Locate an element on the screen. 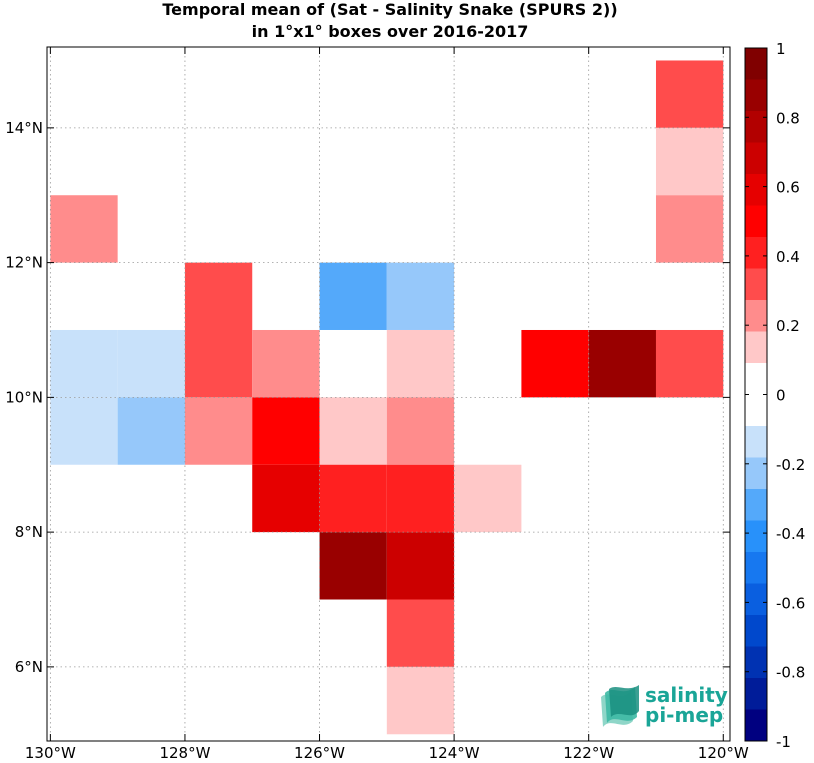 The image size is (814, 763). x-tick-label: 126°W is located at coordinates (319, 753).